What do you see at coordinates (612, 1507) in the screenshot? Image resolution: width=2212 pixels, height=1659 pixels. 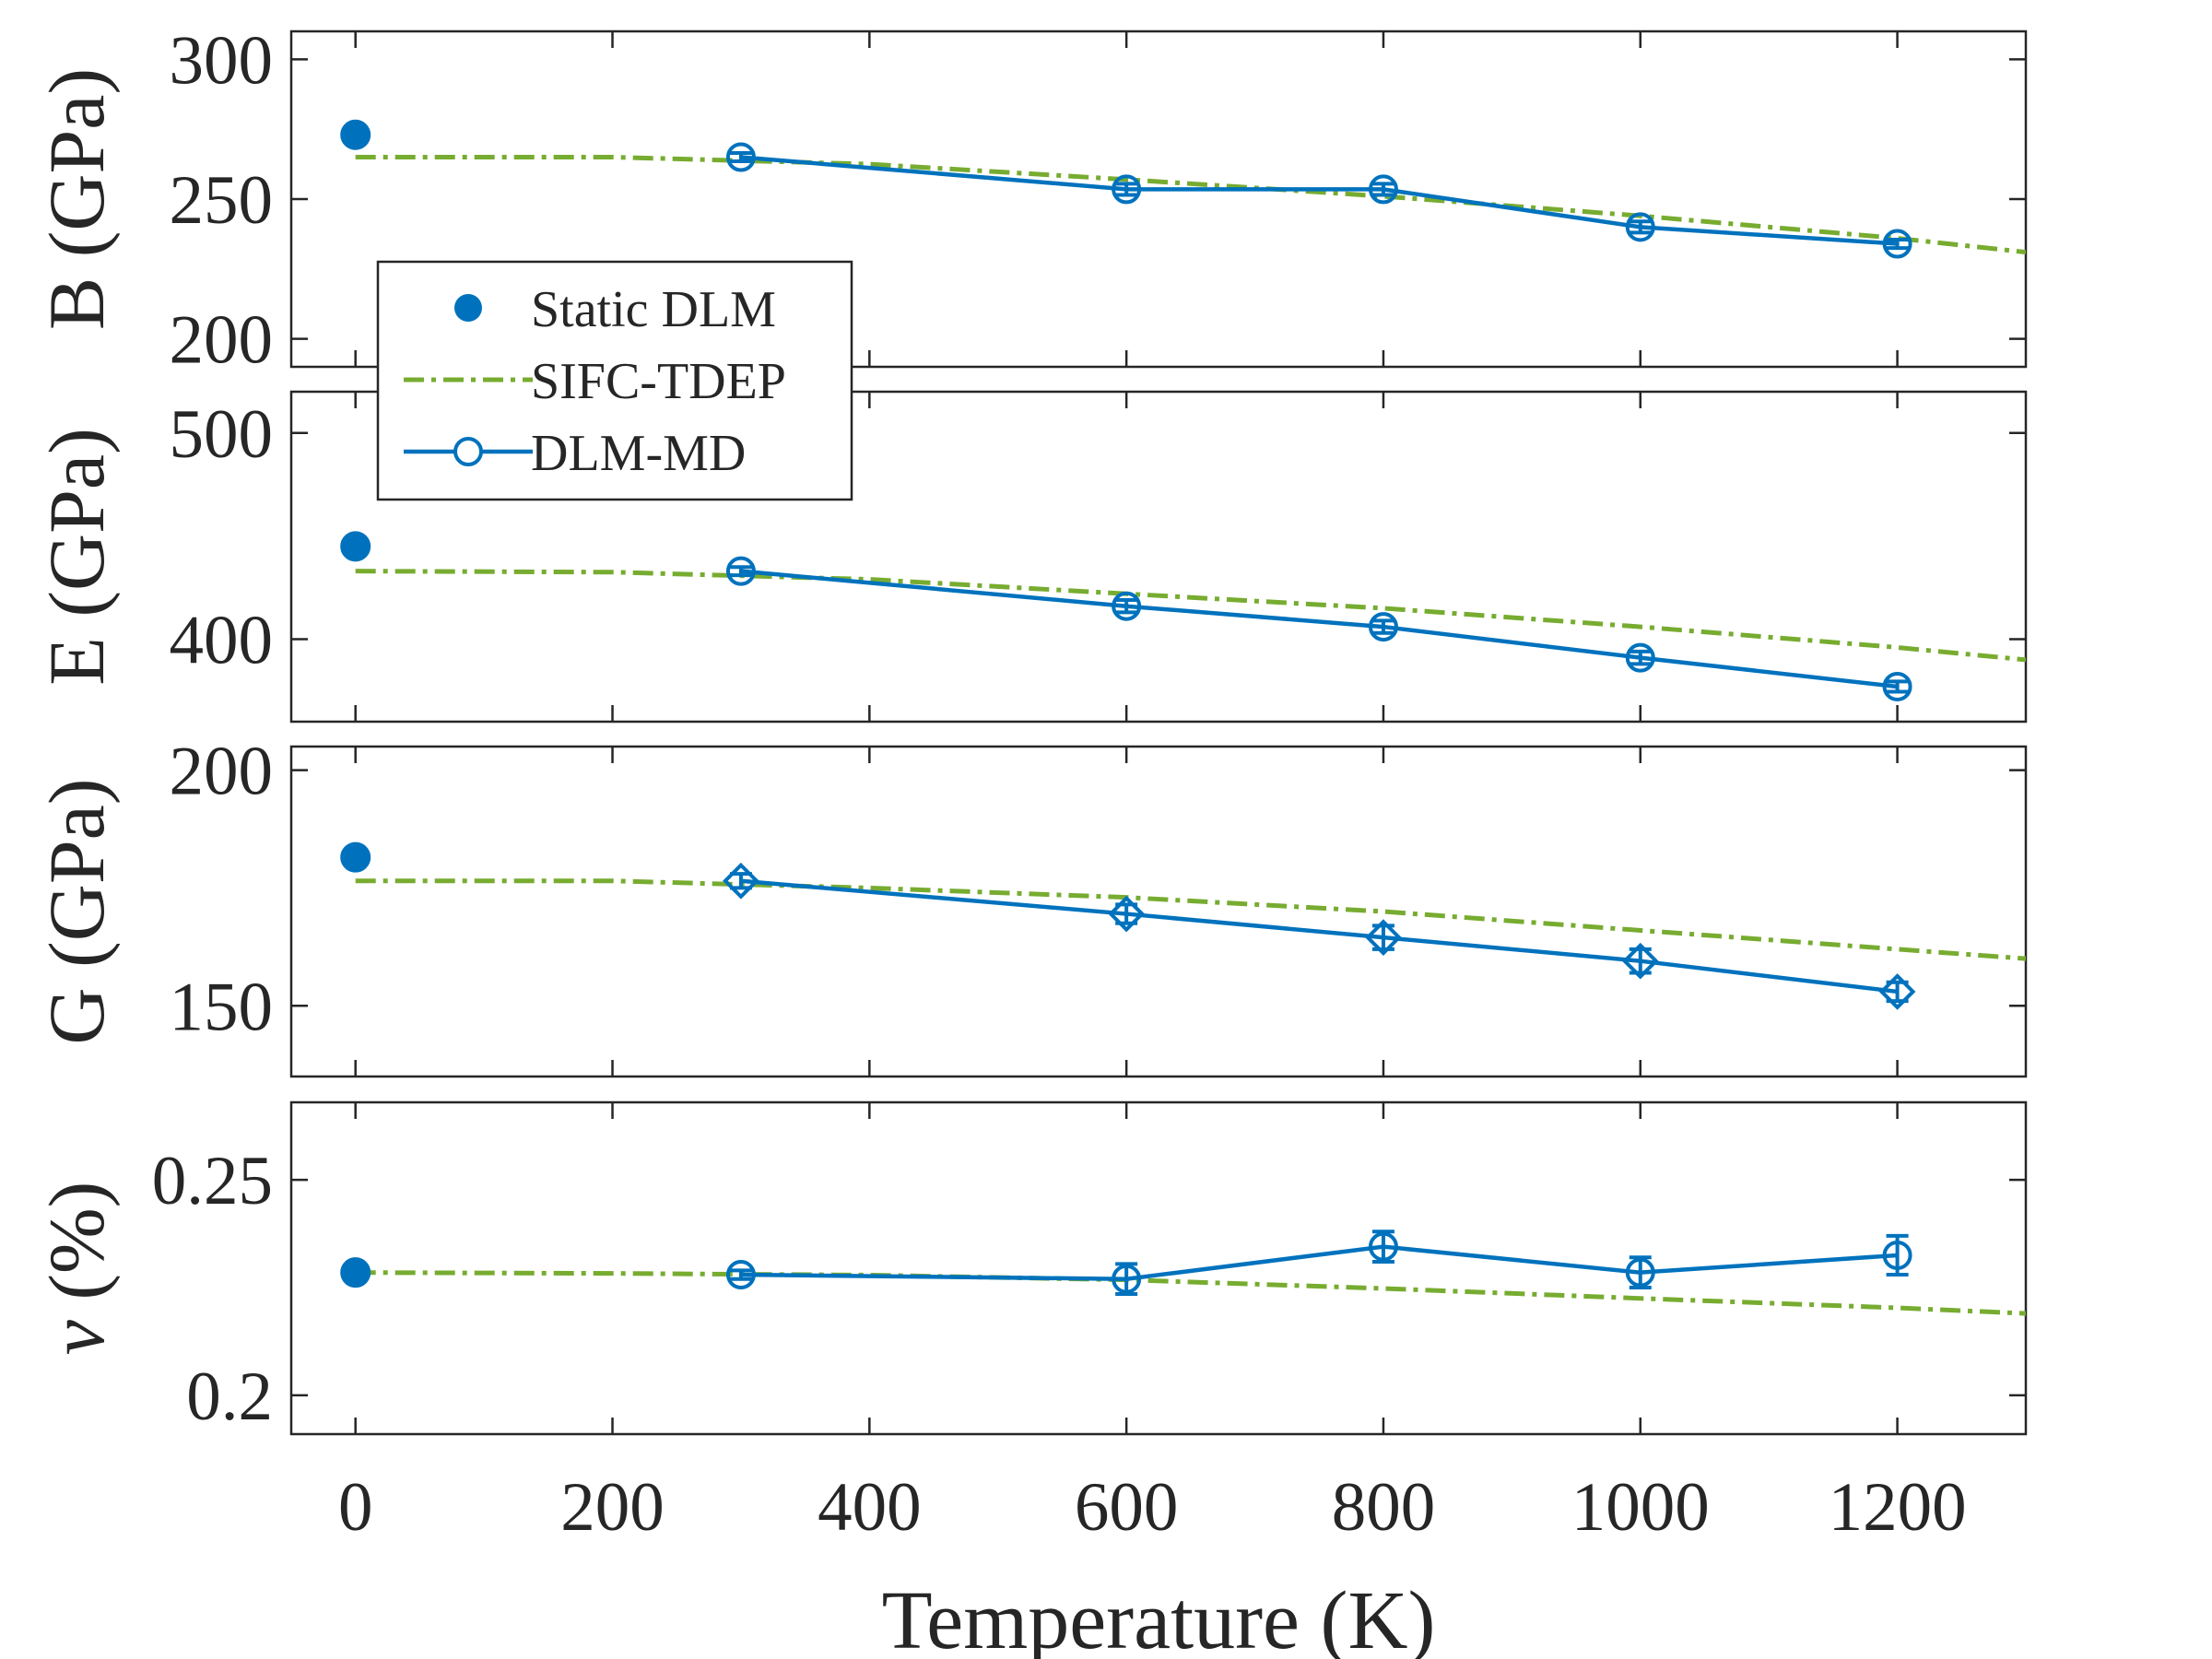 I see `x-tick-label: 200` at bounding box center [612, 1507].